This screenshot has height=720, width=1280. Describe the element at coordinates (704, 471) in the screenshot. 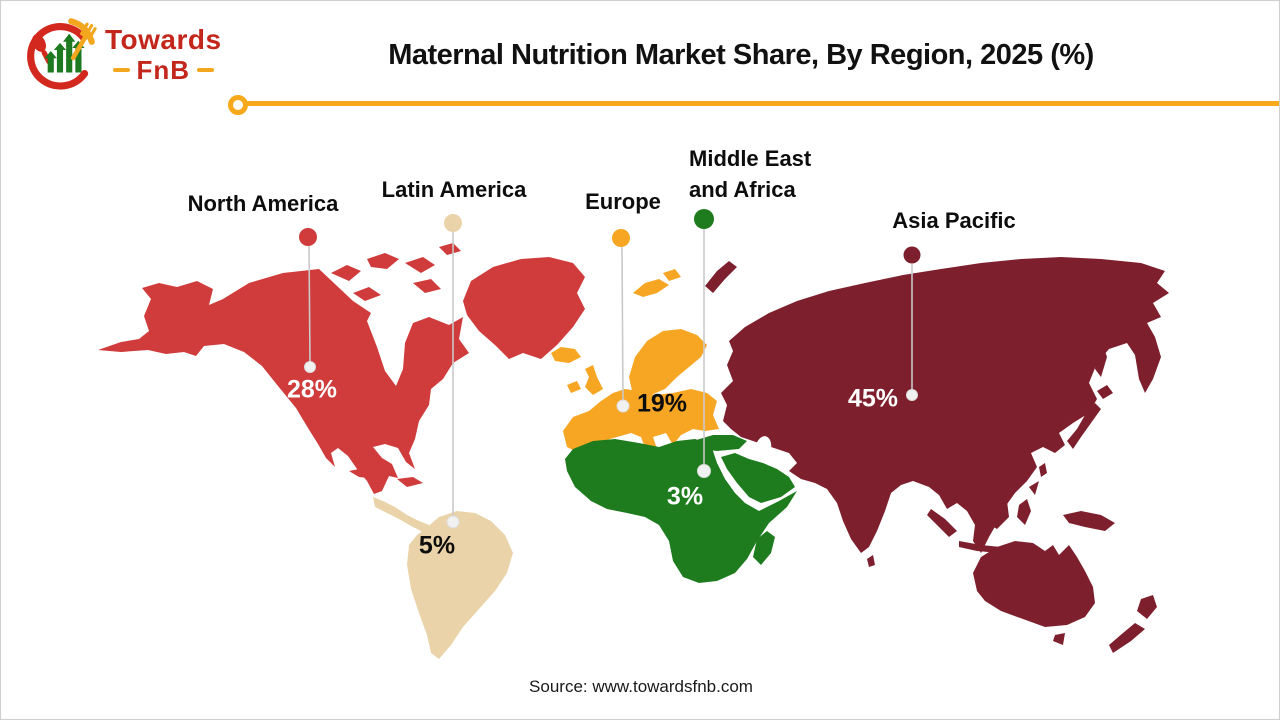

I see `leader-dot-middle-east-africa` at that location.